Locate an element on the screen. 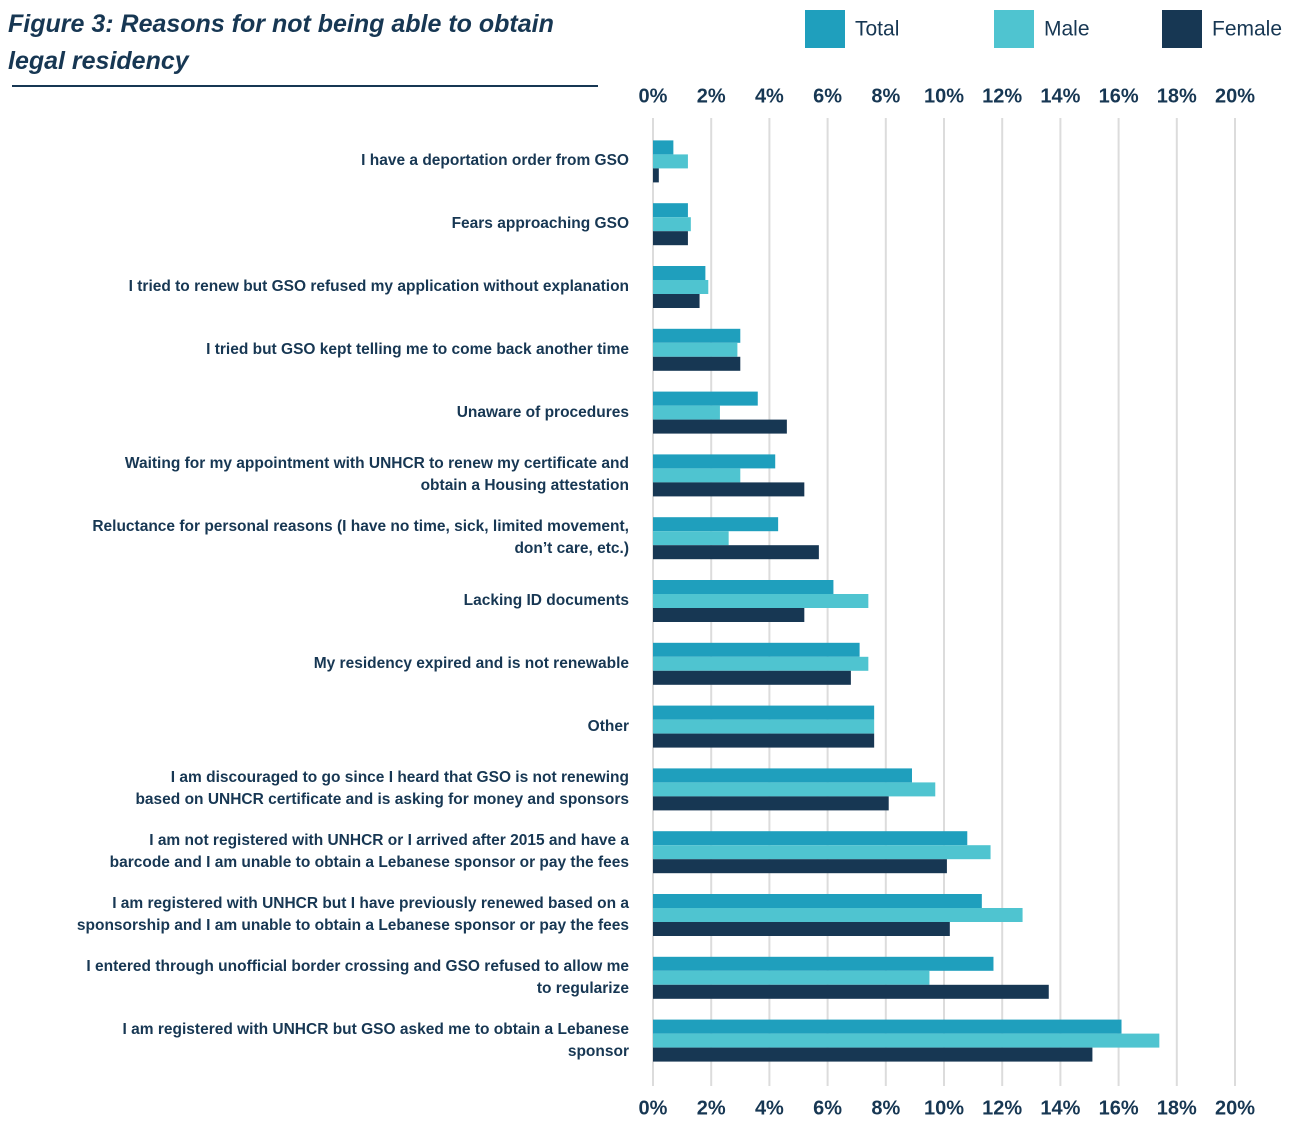  legend-label: Total is located at coordinates (877, 29).